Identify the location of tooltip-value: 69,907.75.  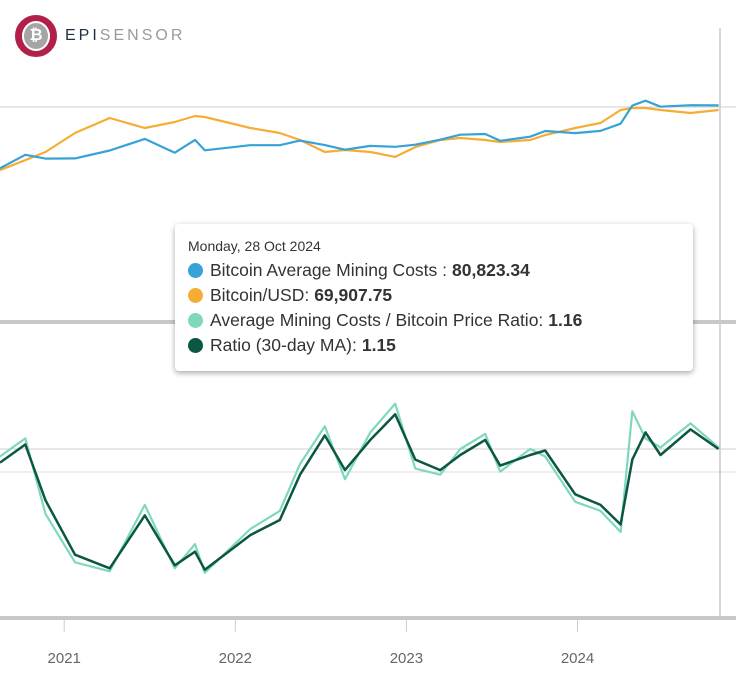
(353, 295).